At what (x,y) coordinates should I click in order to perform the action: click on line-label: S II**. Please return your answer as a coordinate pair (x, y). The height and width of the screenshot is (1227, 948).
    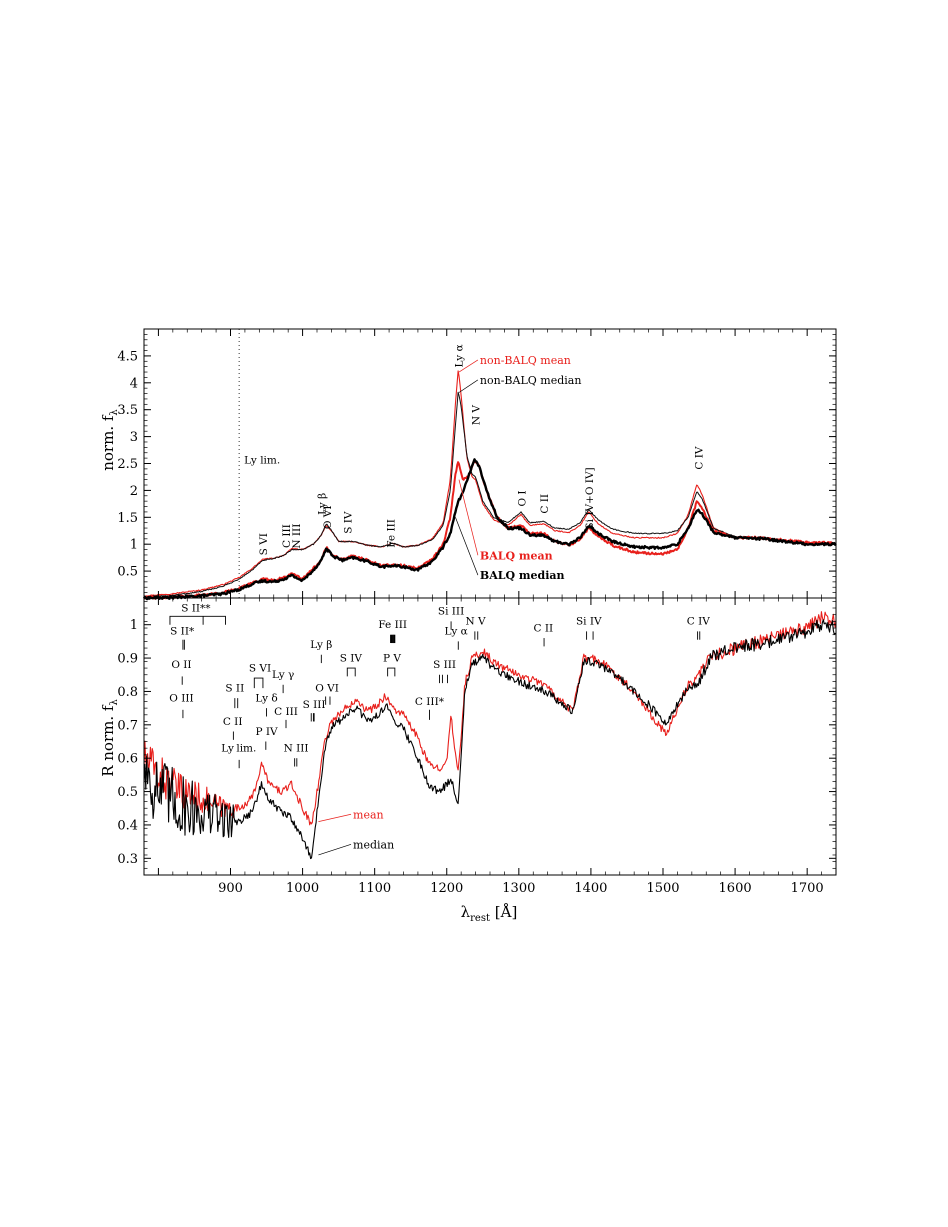
    Looking at the image, I should click on (196, 608).